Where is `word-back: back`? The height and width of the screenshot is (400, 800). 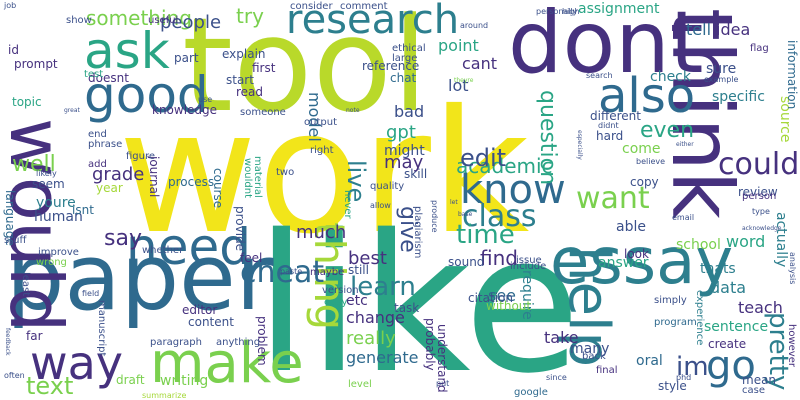 word-back: back is located at coordinates (594, 356).